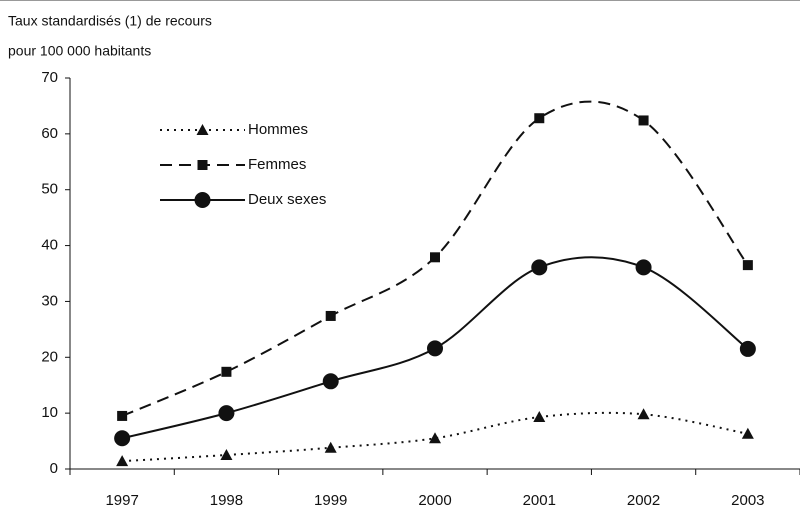  I want to click on x-tick-label: 2003, so click(747, 500).